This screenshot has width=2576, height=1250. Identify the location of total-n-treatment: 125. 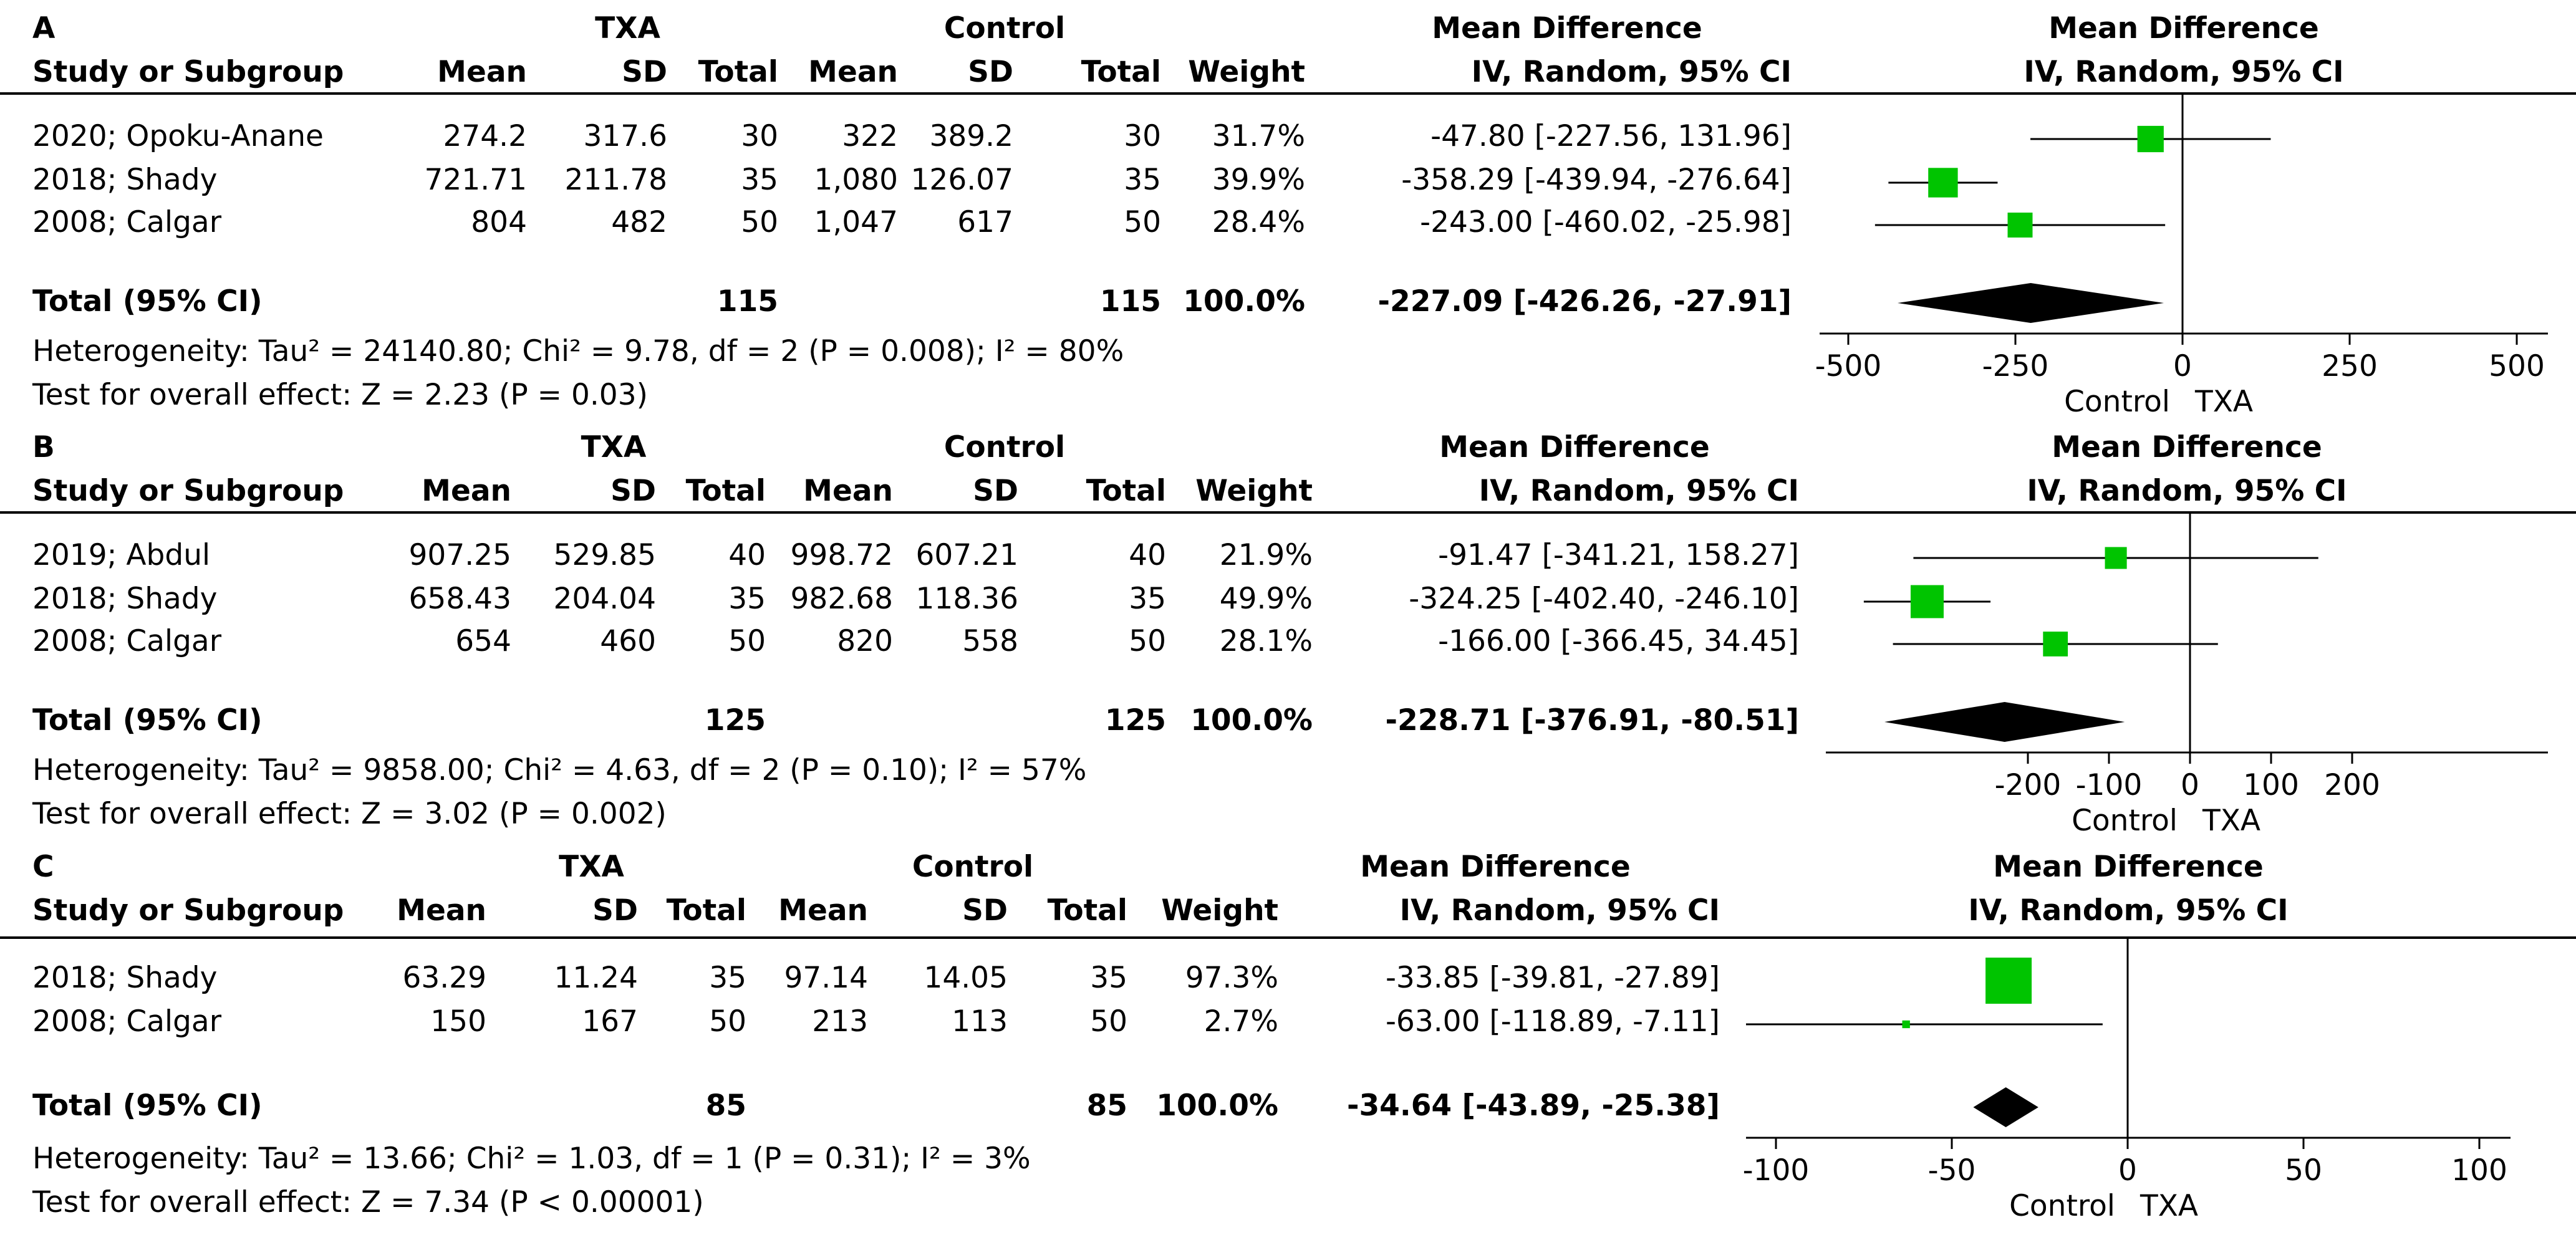
(735, 720).